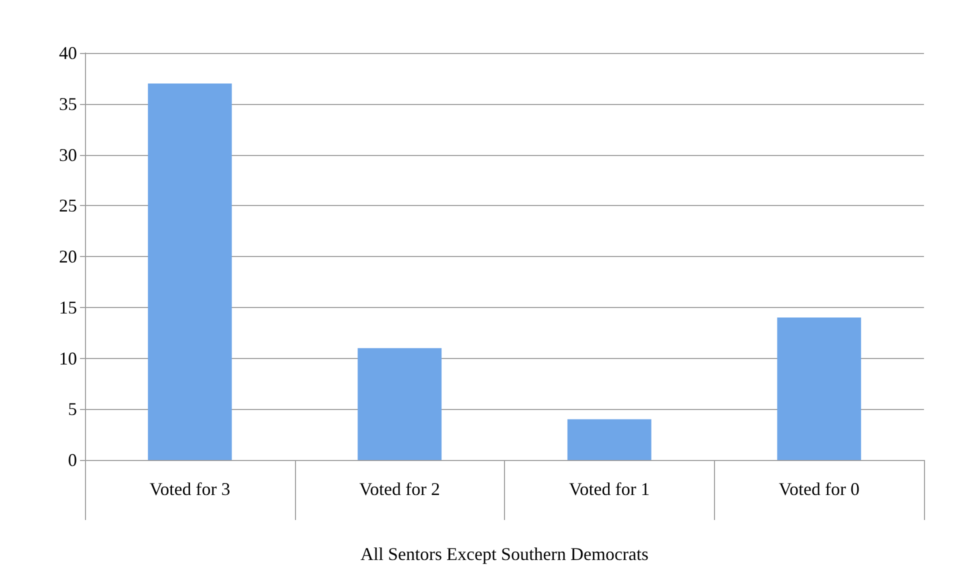 The height and width of the screenshot is (579, 954). I want to click on y-tick-label: 35, so click(68, 104).